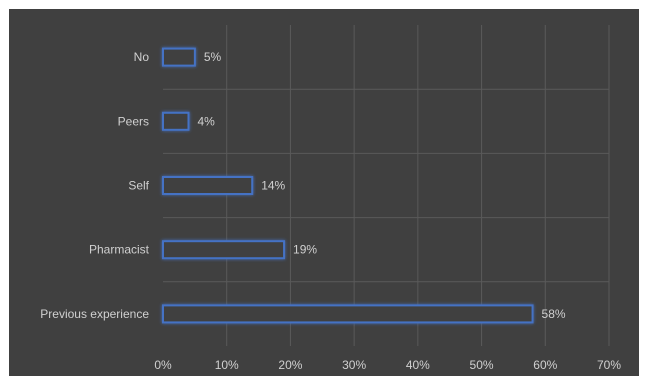 The width and height of the screenshot is (648, 383). I want to click on x-tick-label: 10%, so click(227, 365).